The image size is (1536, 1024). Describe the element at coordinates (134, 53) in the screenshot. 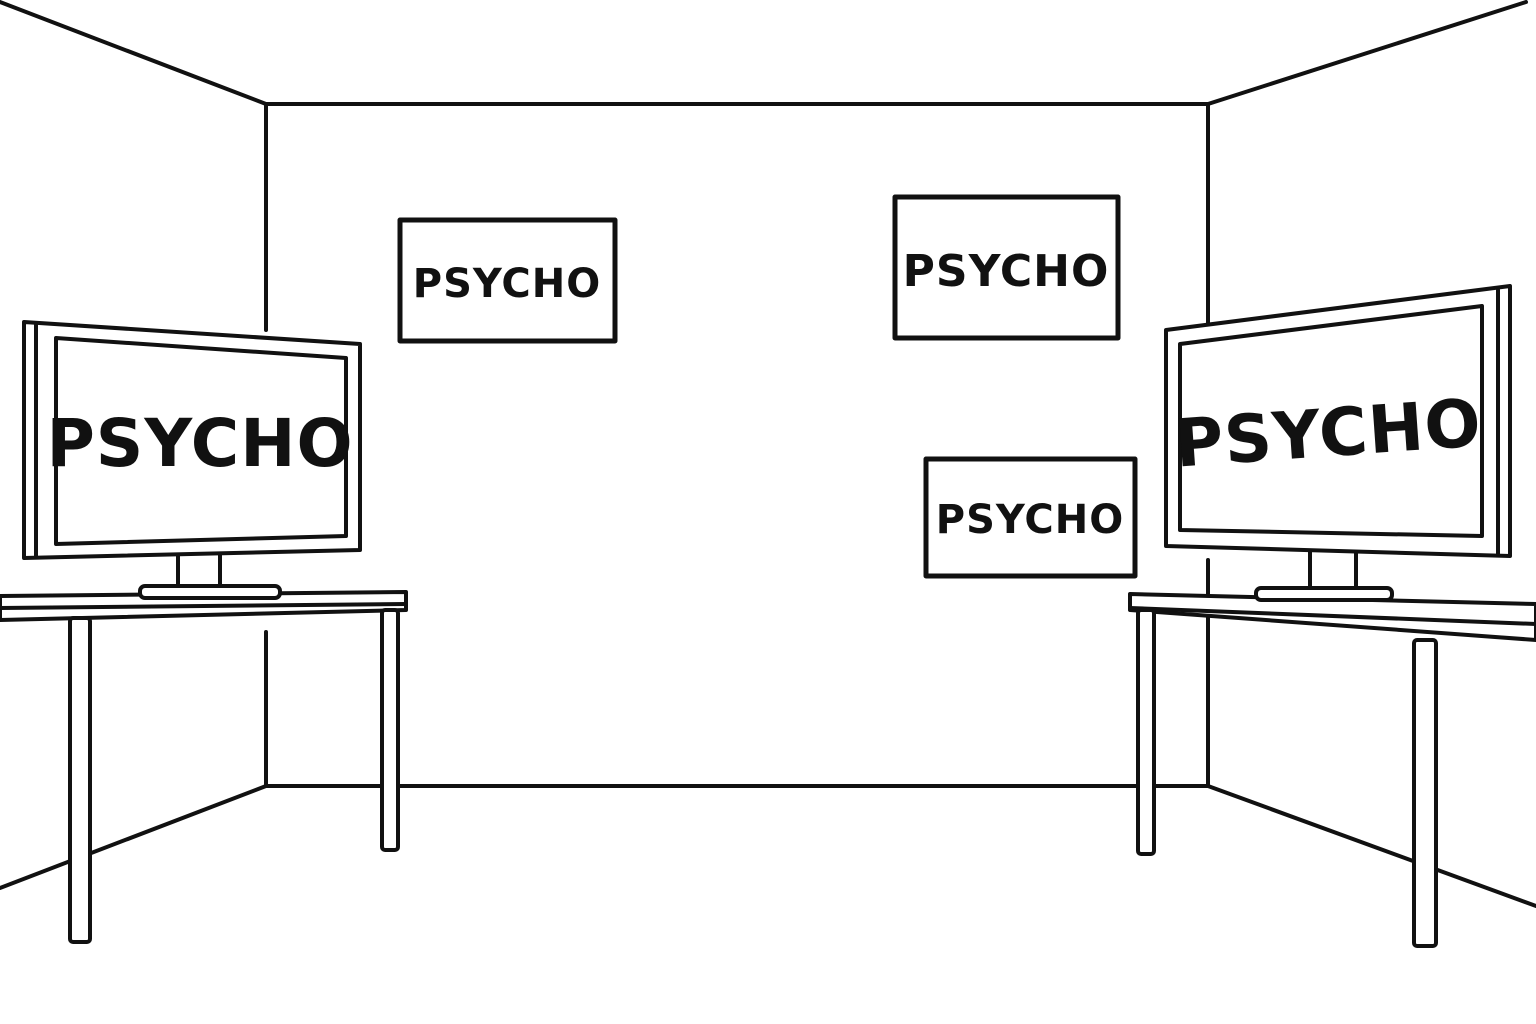

I see `ceiling-left-edge` at that location.